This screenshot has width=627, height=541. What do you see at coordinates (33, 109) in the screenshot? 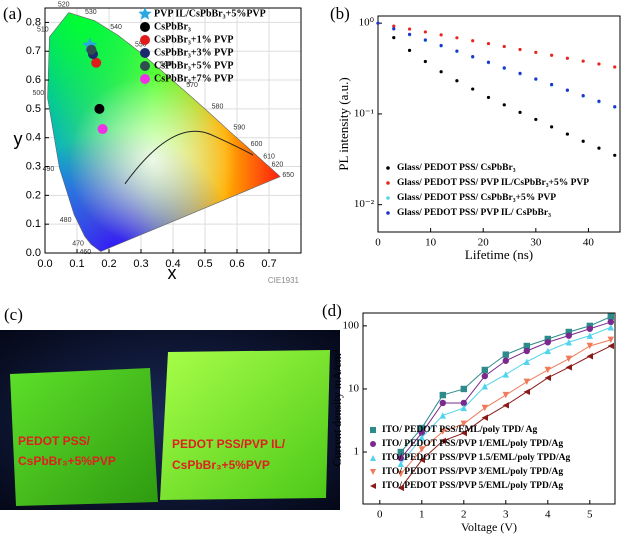
I see `y-tick-label: 0.5` at bounding box center [33, 109].